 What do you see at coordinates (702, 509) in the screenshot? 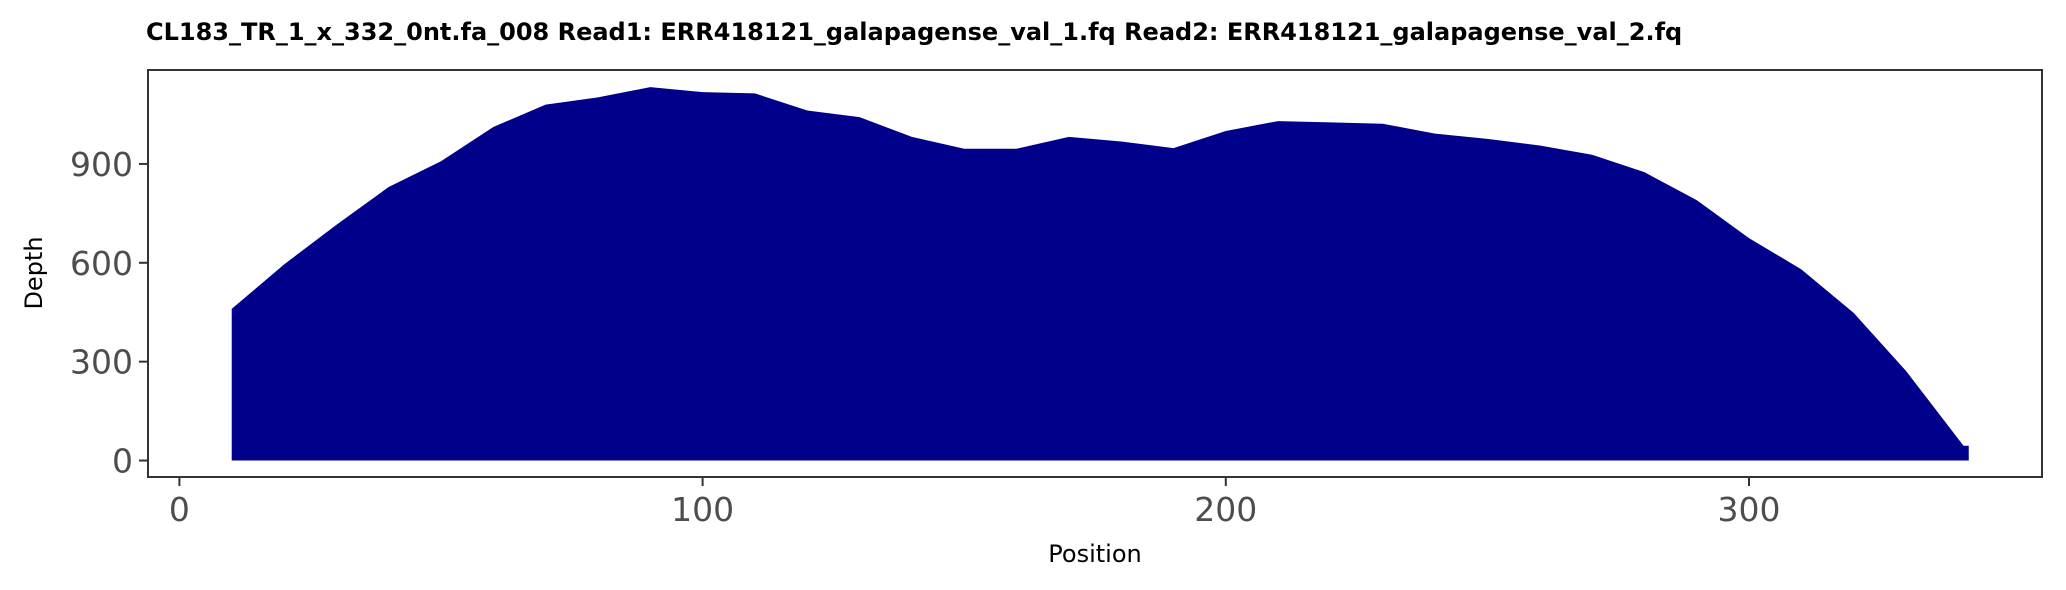
I see `x-tick-label: 100` at bounding box center [702, 509].